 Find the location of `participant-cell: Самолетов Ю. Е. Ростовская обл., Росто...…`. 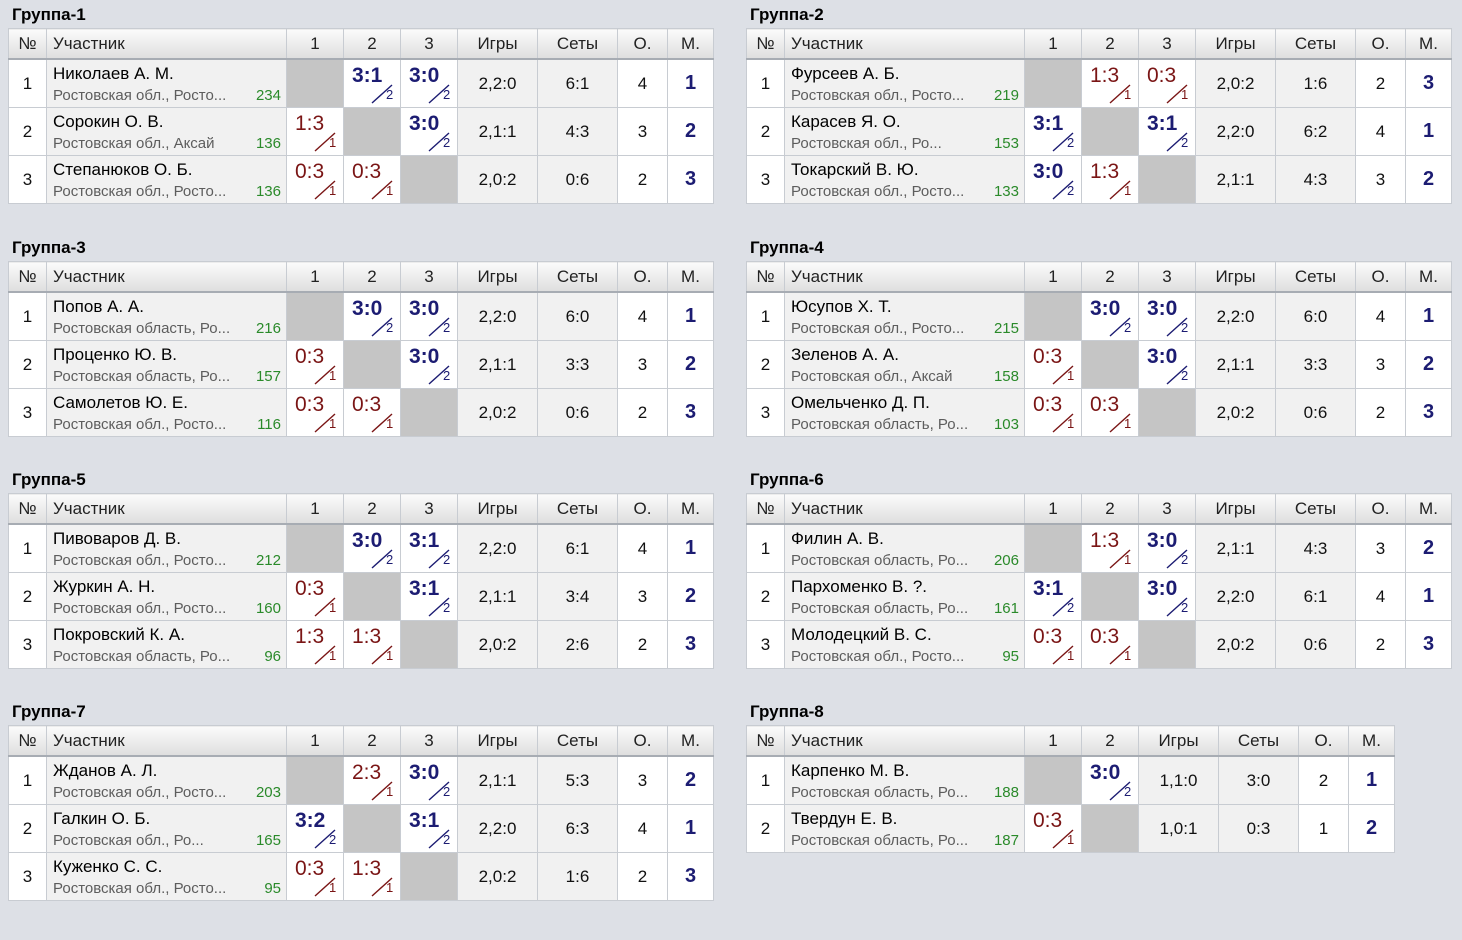

participant-cell: Самолетов Ю. Е. Ростовская обл., Росто...… is located at coordinates (166, 412).